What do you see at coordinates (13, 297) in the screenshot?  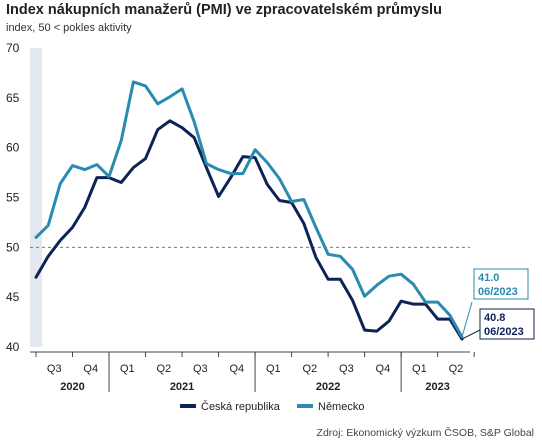 I see `y-tick-label: 45` at bounding box center [13, 297].